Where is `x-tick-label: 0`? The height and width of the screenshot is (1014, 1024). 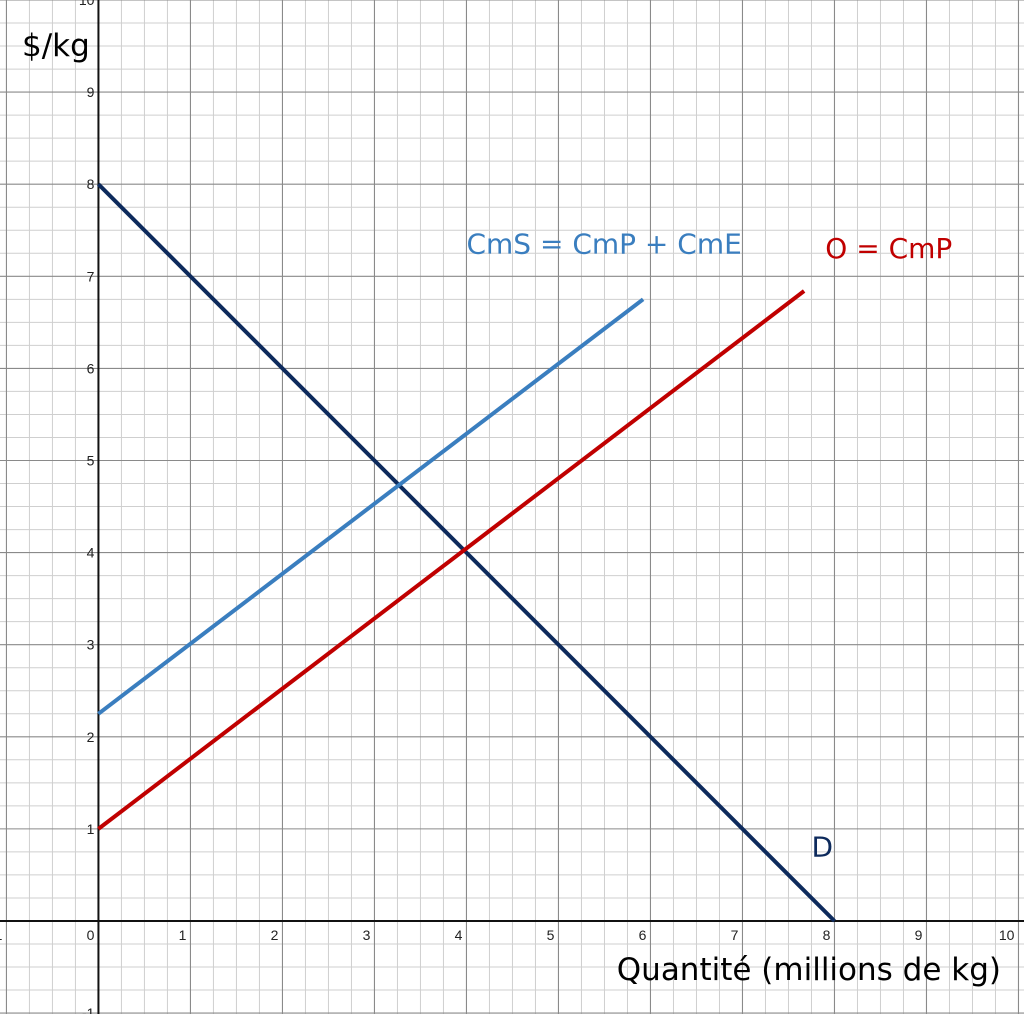
x-tick-label: 0 is located at coordinates (91, 935).